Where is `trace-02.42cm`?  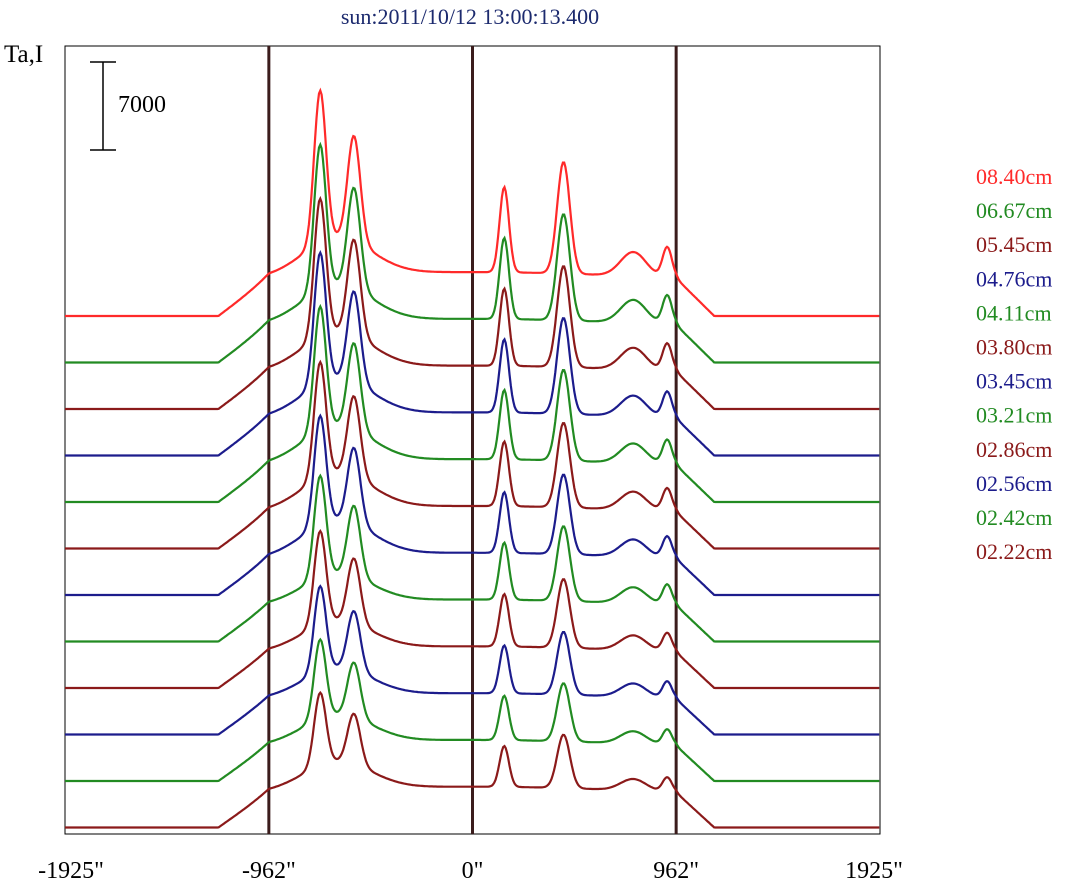
trace-02.42cm is located at coordinates (472, 710).